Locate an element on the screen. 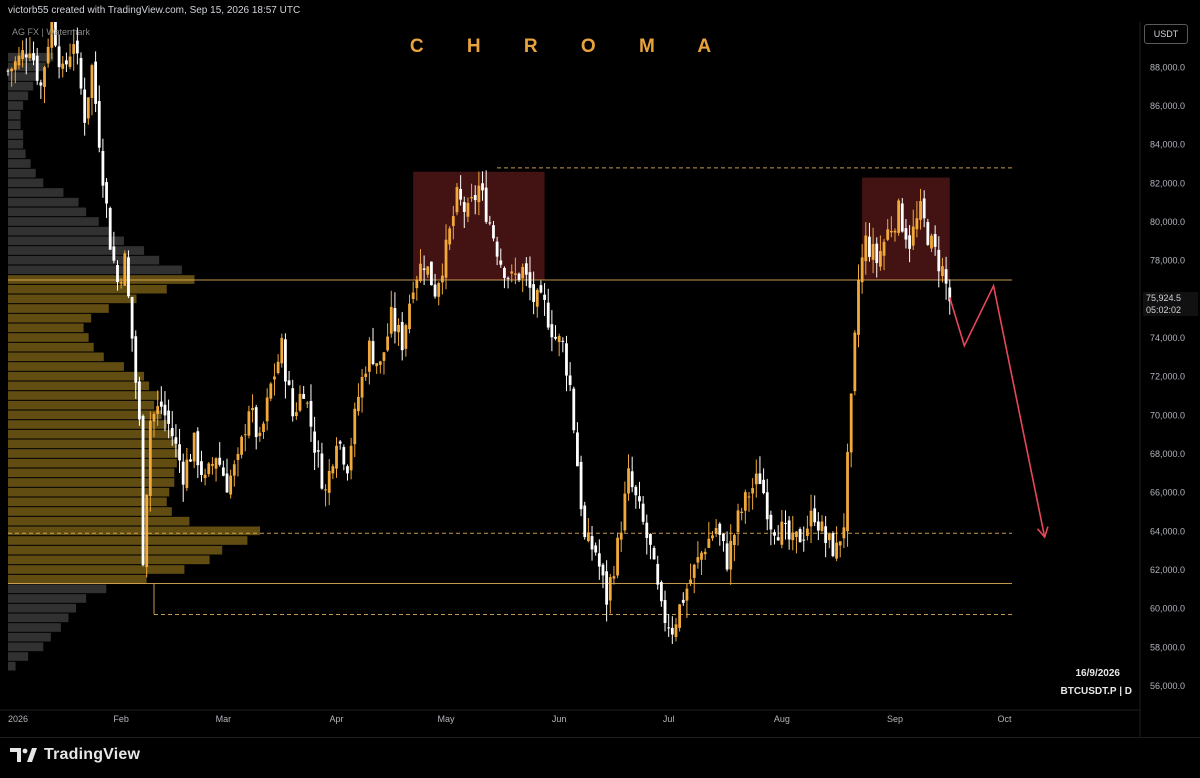 The image size is (1200, 778). time-tick-label: May is located at coordinates (447, 719).